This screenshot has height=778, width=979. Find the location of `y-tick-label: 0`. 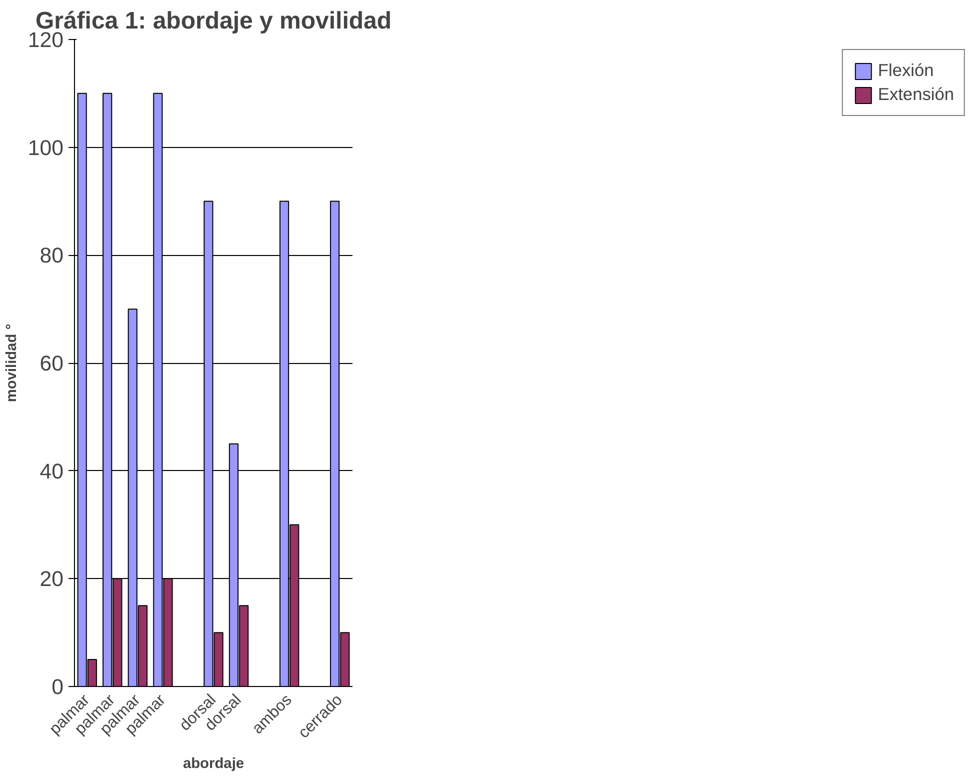

y-tick-label: 0 is located at coordinates (58, 687).